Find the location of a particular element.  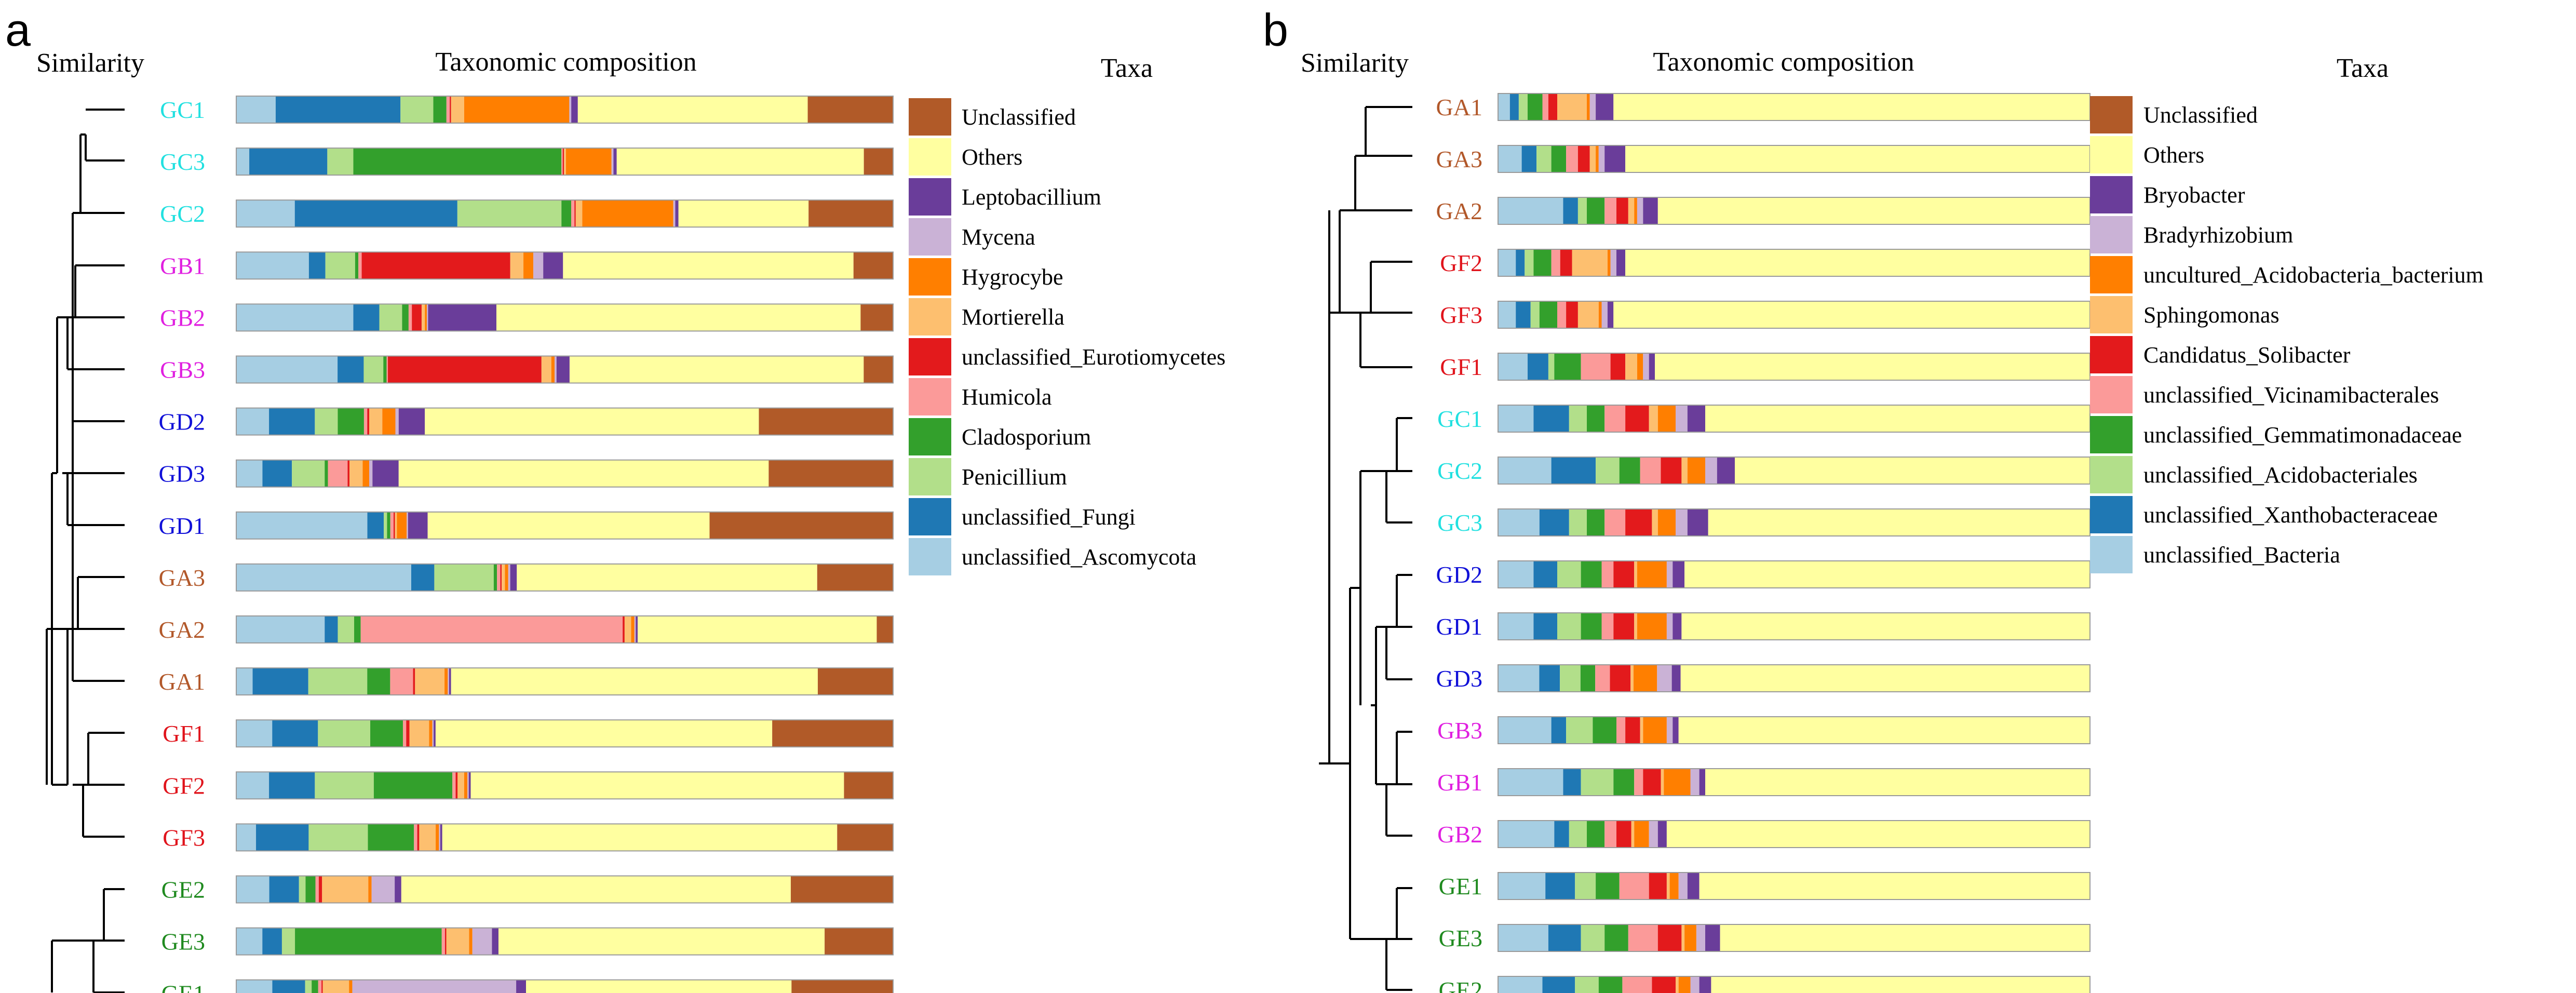

sample-label: GD2 is located at coordinates (1459, 574).